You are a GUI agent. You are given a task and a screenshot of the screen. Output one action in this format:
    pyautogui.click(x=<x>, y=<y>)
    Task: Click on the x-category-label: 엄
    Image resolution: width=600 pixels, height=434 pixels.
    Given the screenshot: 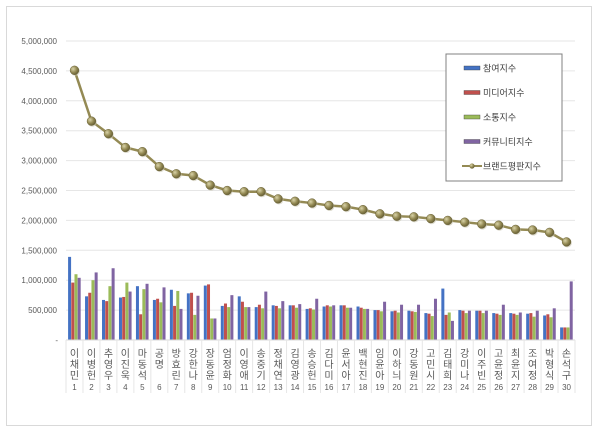 What is the action you would take?
    pyautogui.click(x=227, y=354)
    